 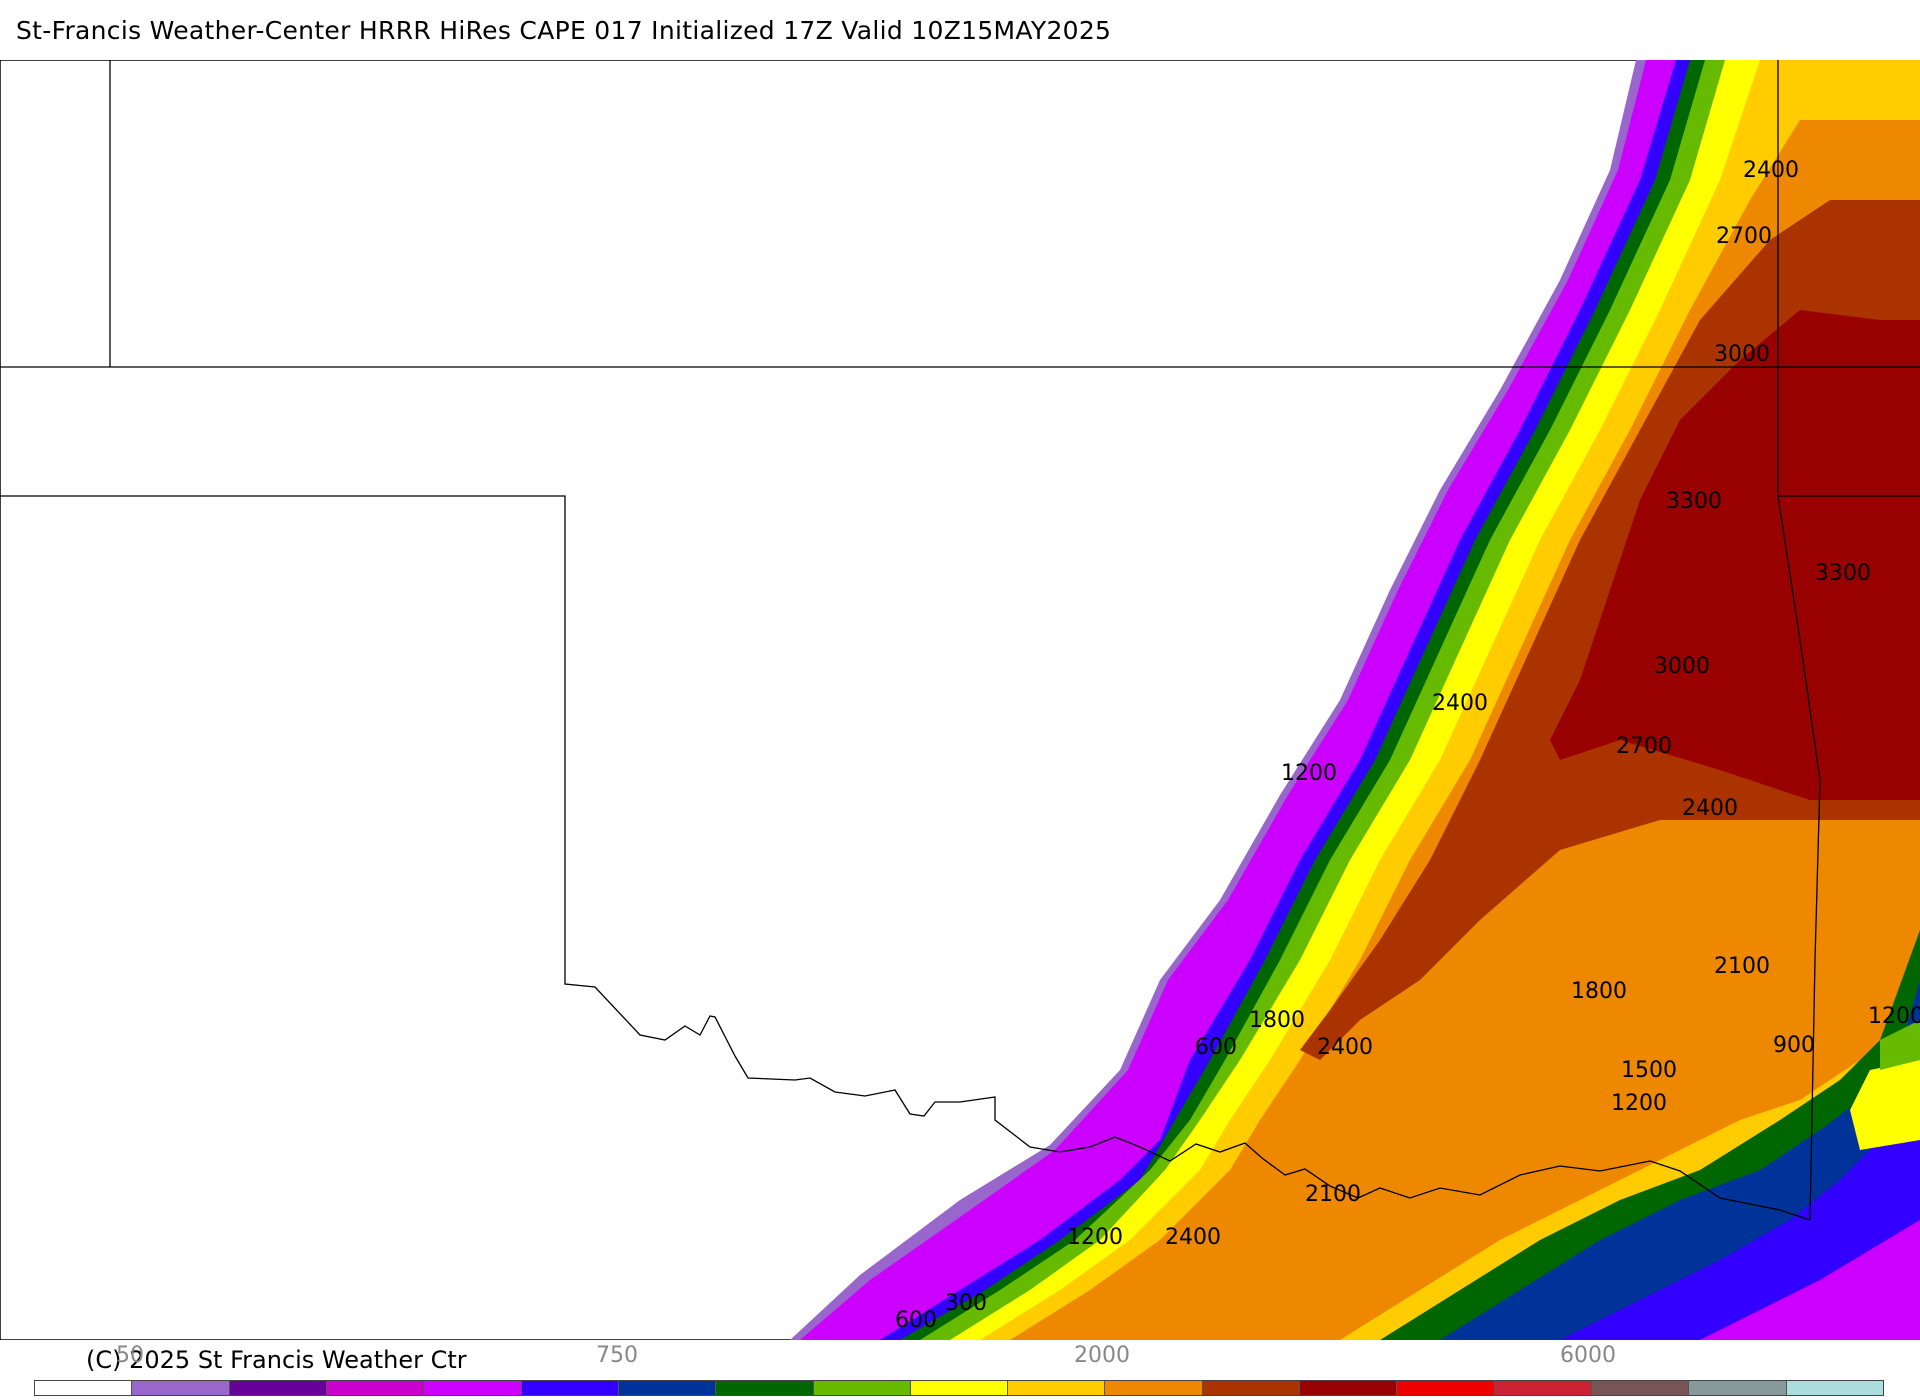 I want to click on colorbar-tick-label: 2000, so click(x=1102, y=1355).